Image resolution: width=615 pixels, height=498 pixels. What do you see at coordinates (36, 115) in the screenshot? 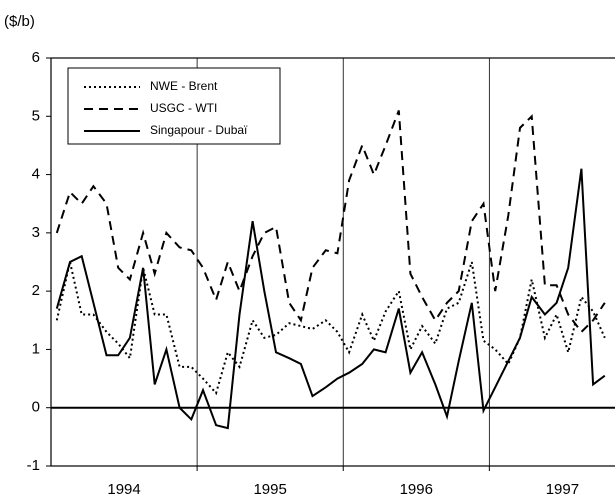
I see `y-tick-label: 5` at bounding box center [36, 115].